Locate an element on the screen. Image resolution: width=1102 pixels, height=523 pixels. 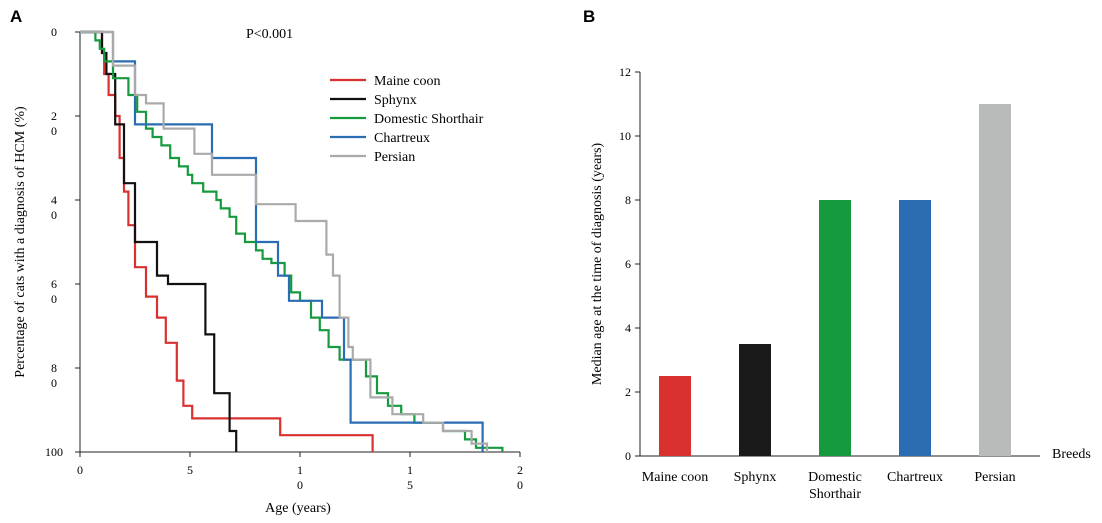
bar-chartreux is located at coordinates (915, 328).